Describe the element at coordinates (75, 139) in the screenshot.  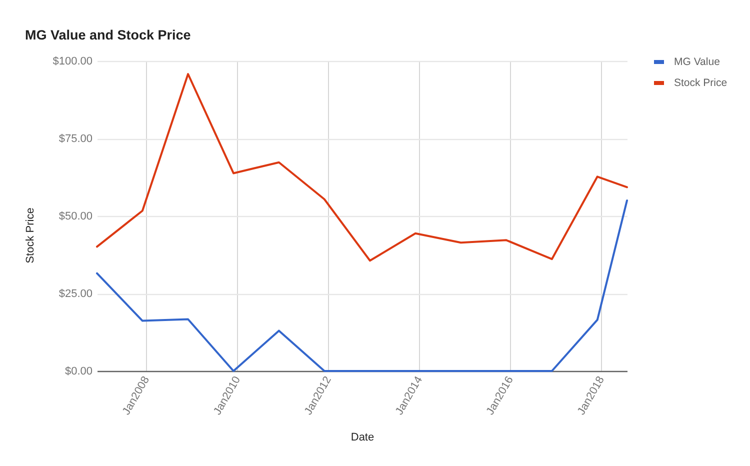
I see `y-tick-label: $75.00` at that location.